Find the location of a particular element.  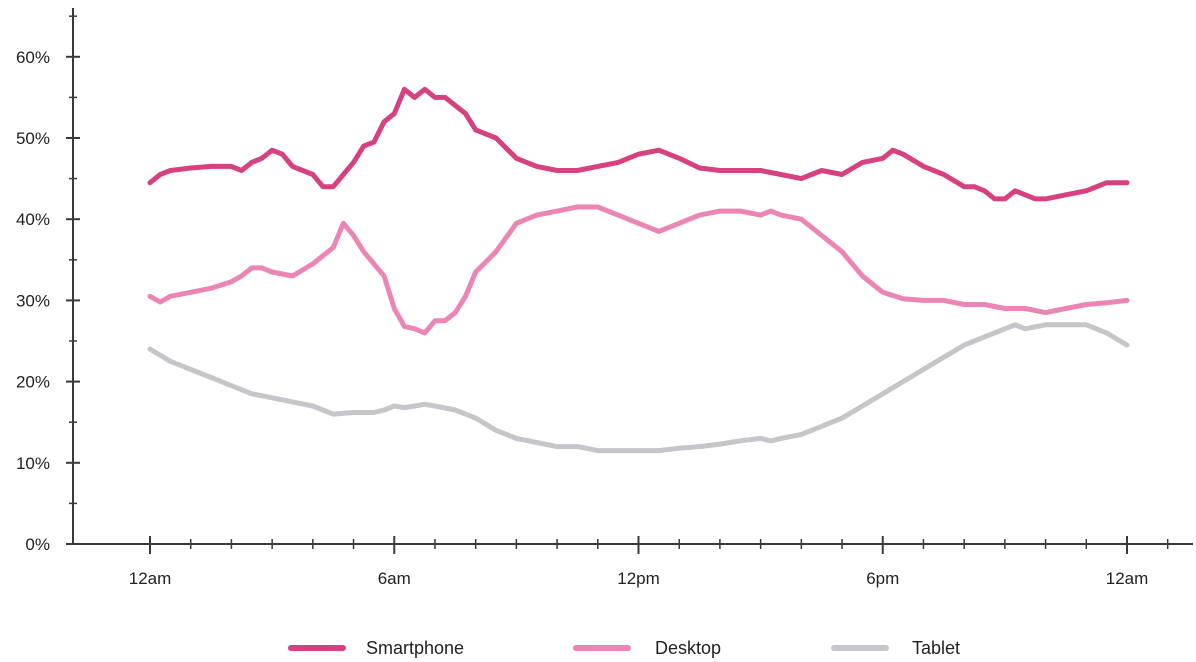

y-tick-label: 10% is located at coordinates (33, 463).